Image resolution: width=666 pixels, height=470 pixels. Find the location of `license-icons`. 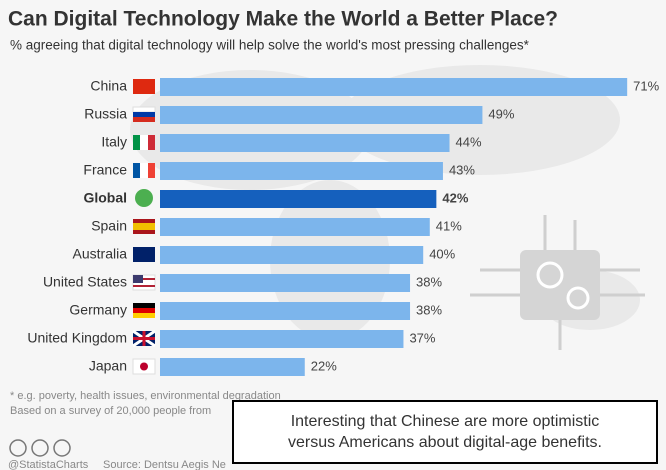

license-icons is located at coordinates (40, 448).